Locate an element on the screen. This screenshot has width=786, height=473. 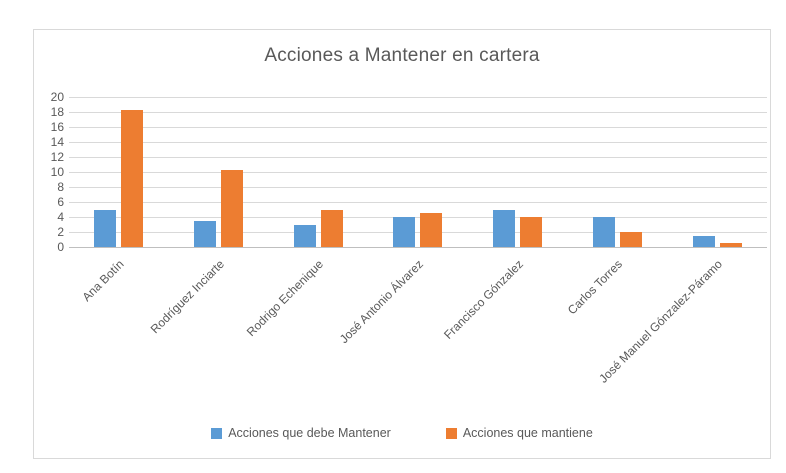
chart-title: Acciones a Mantener en cartera is located at coordinates (402, 55).